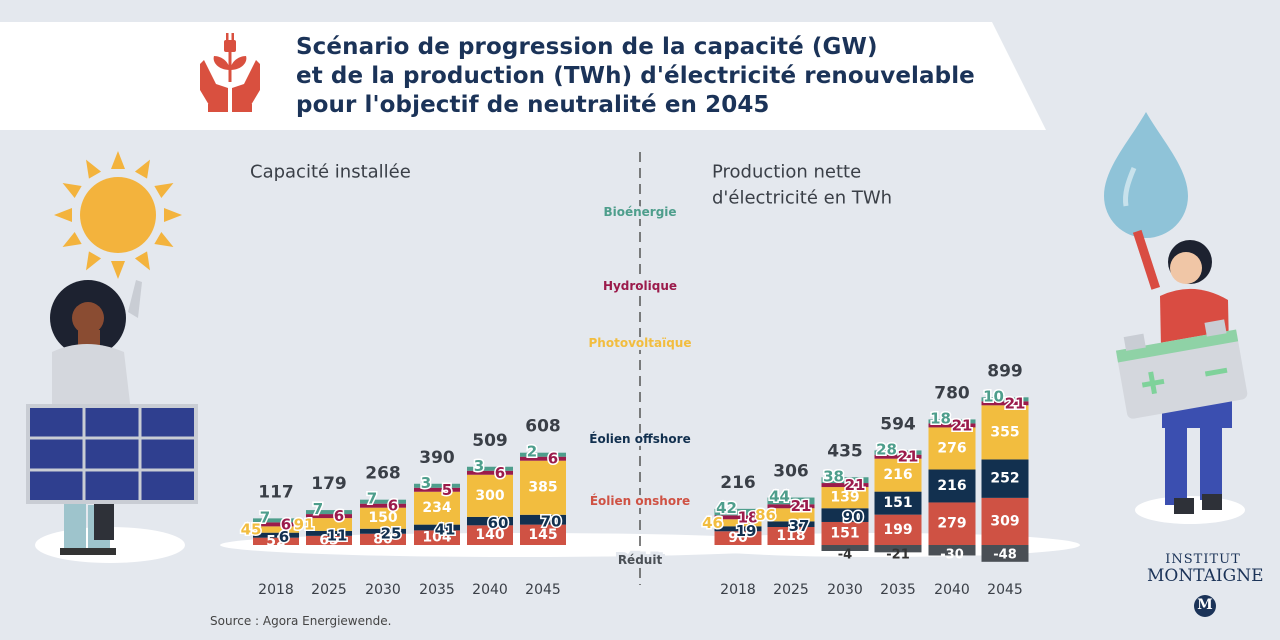 This screenshot has height=640, width=1280. I want to click on legend-r-duit: Réduit, so click(640, 560).